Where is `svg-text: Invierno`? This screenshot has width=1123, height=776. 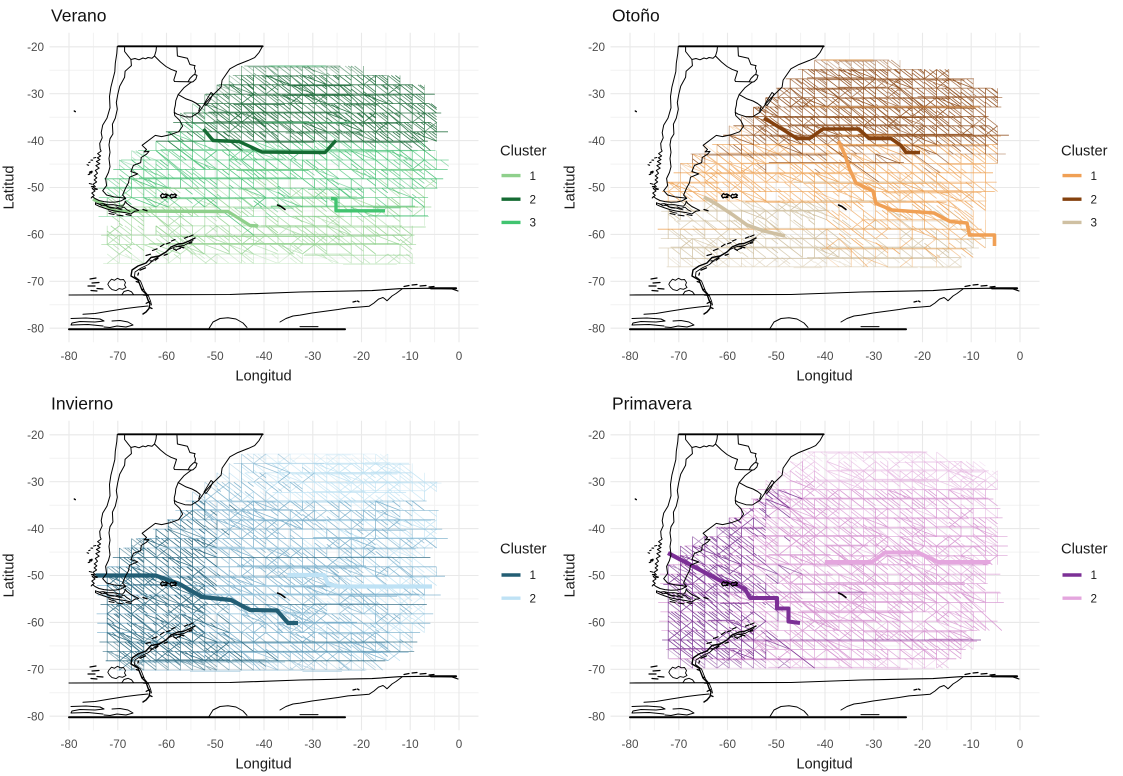
svg-text: Invierno is located at coordinates (82, 404).